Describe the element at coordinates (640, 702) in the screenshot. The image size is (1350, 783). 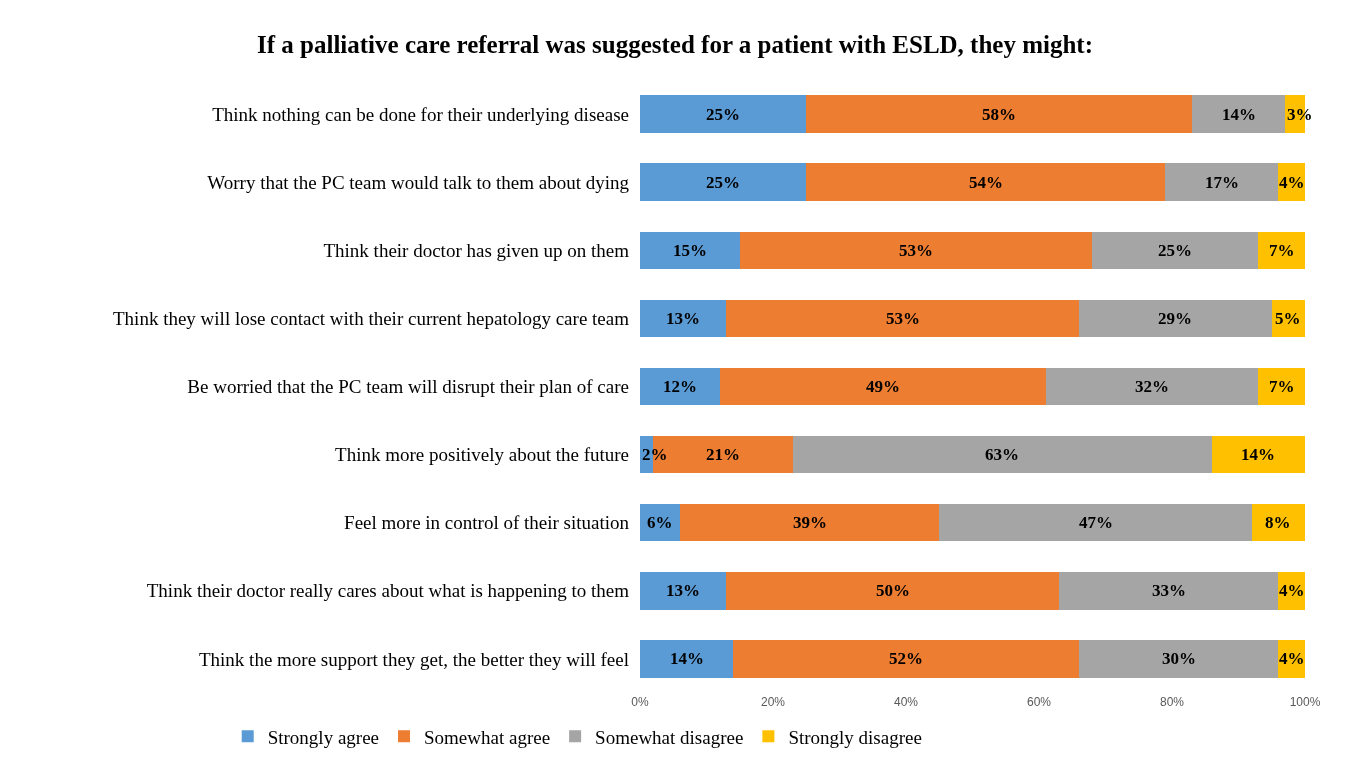
I see `x-tick-label: 0%` at that location.